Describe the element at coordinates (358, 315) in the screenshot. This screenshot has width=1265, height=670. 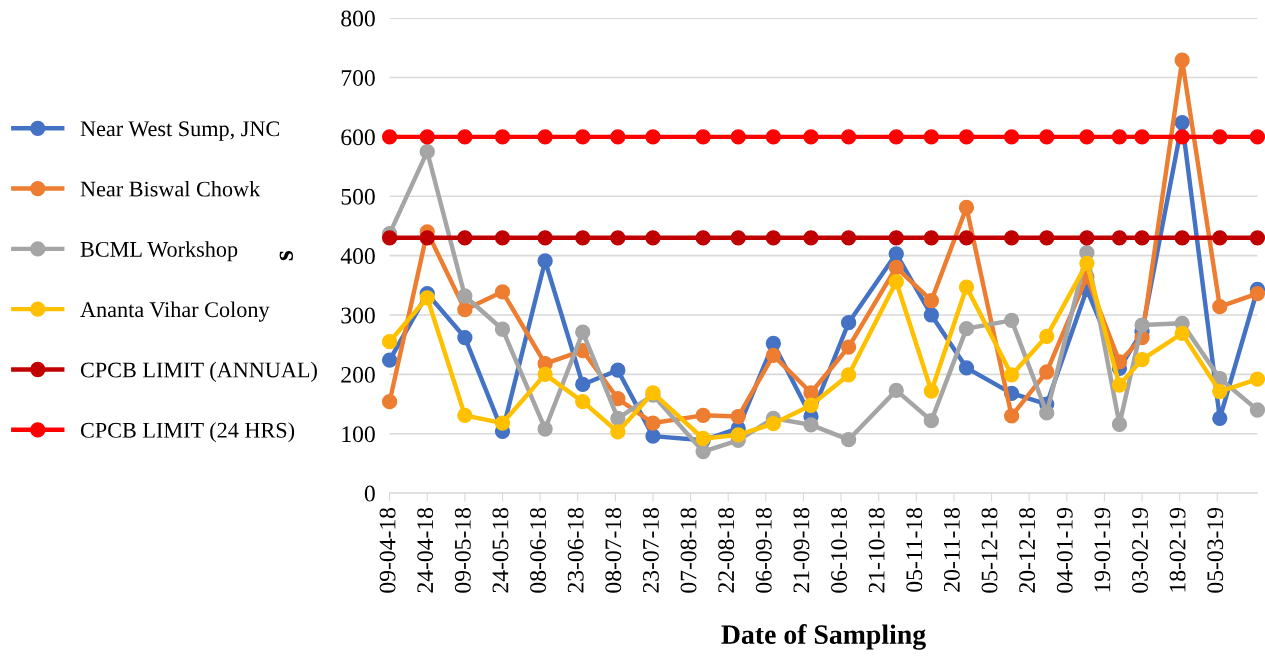
I see `y-tick-label: 300` at that location.